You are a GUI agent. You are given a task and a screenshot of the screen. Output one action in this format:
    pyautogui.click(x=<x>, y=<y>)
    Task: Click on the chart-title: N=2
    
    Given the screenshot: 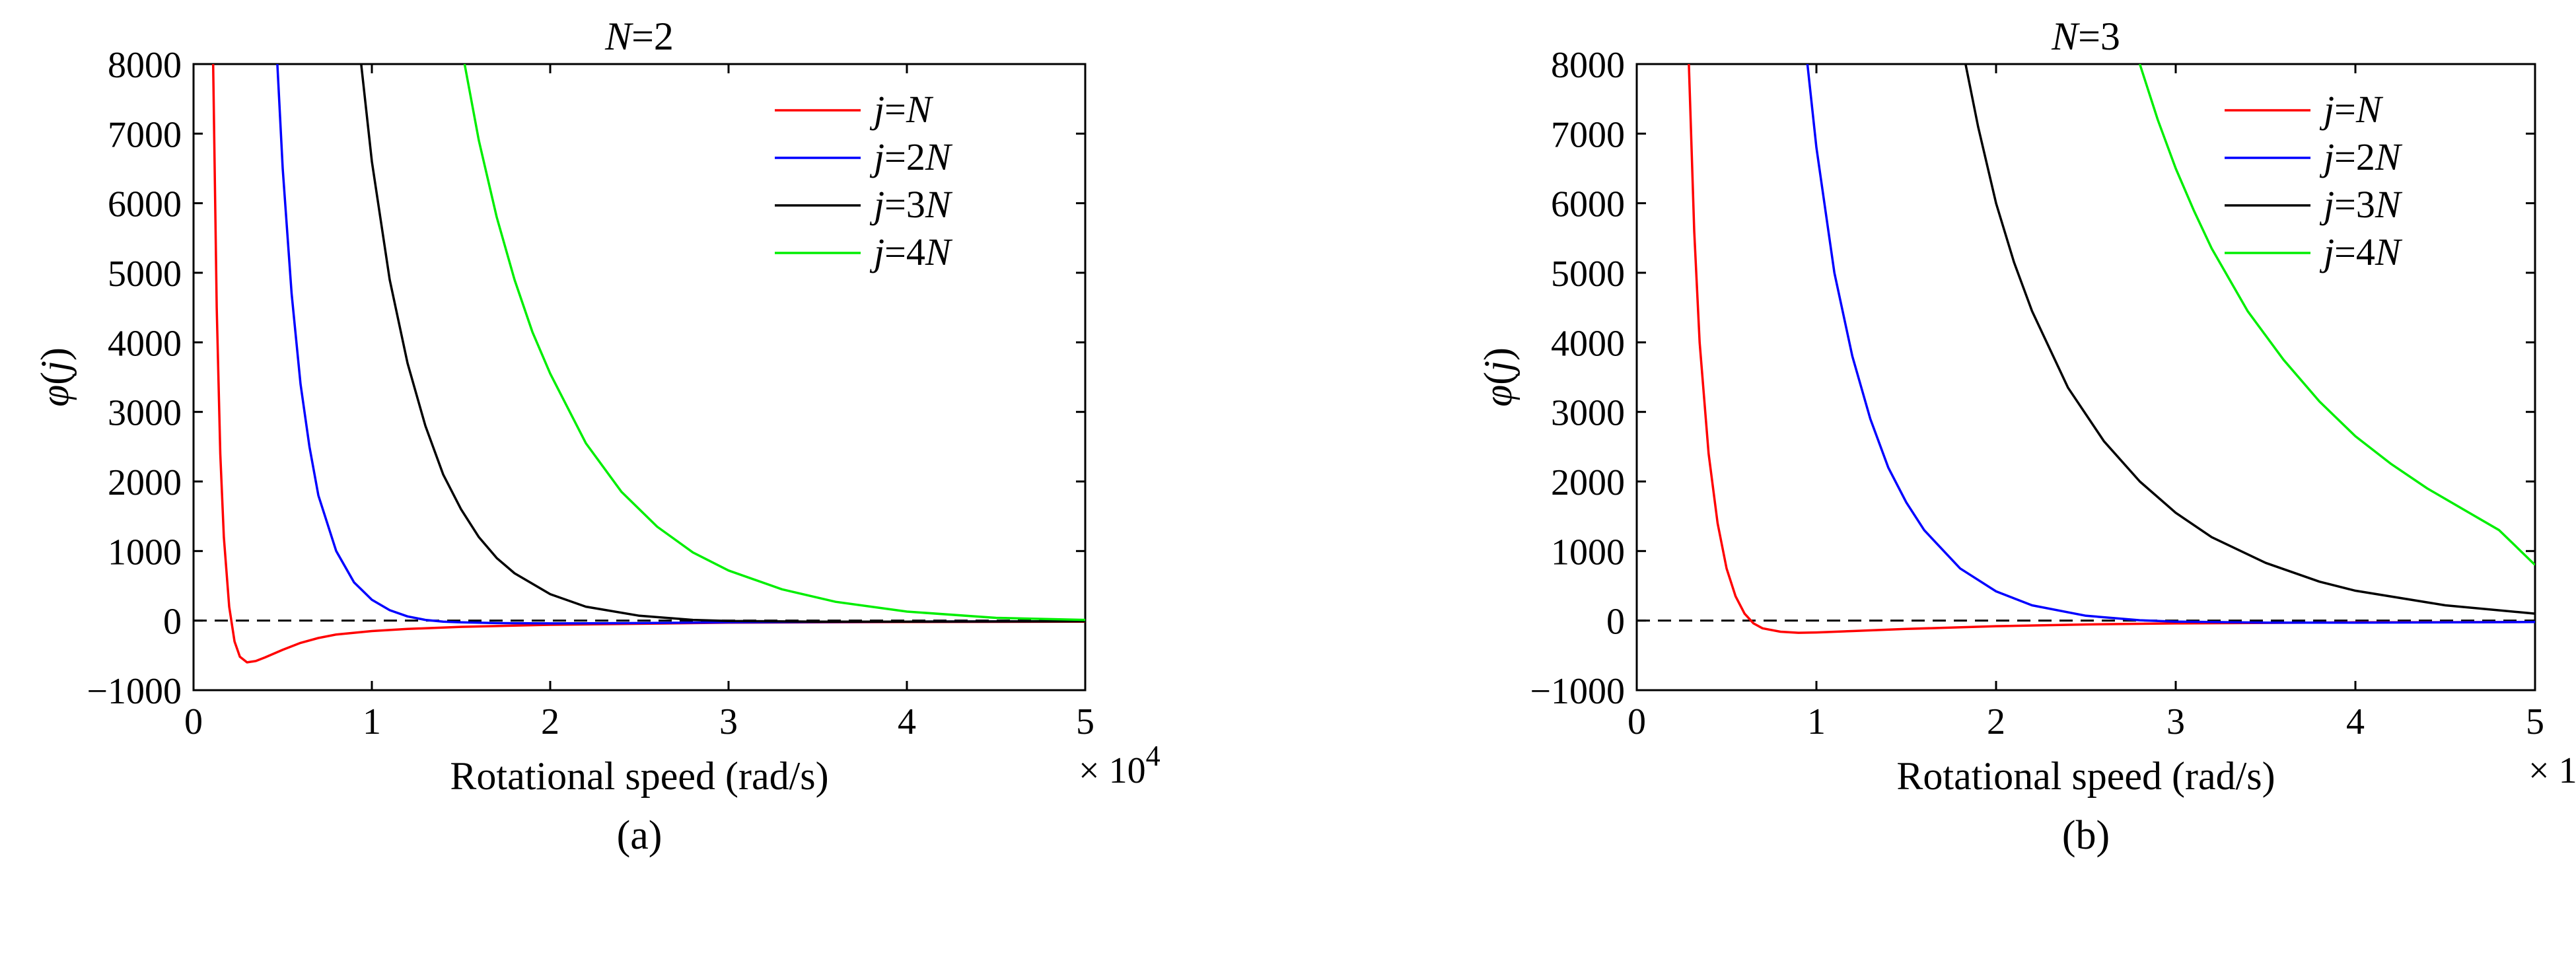 What is the action you would take?
    pyautogui.click(x=639, y=36)
    